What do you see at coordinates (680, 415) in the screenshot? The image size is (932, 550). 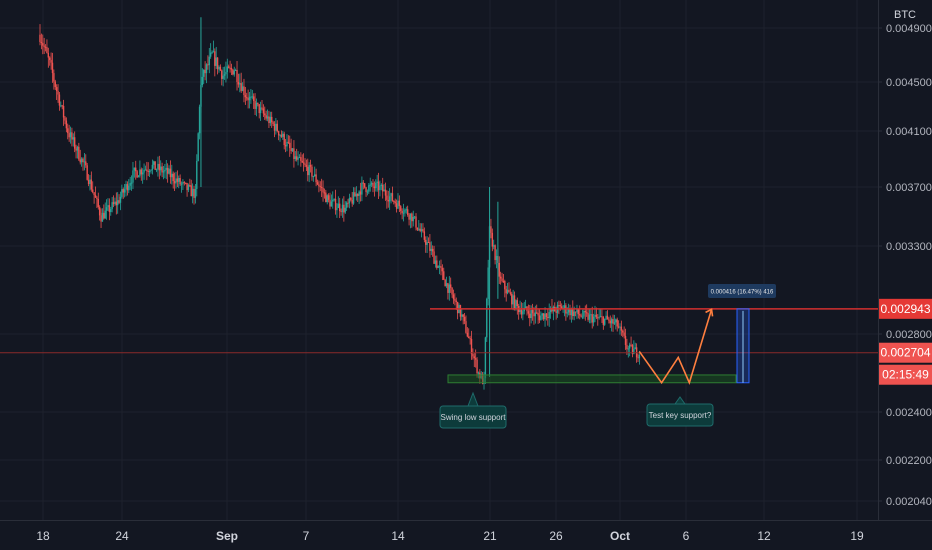 I see `callout-text: Test key support?` at bounding box center [680, 415].